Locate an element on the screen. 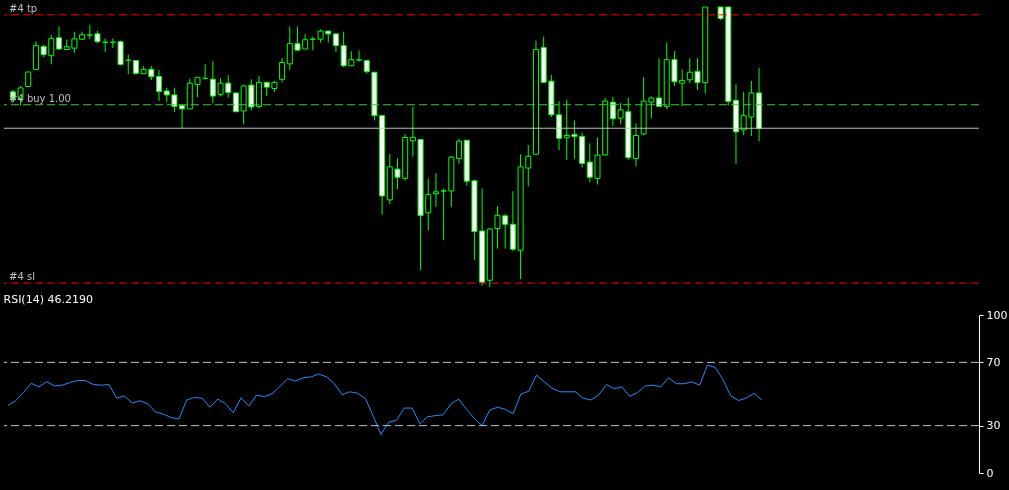  line-series is located at coordinates (385, 399).